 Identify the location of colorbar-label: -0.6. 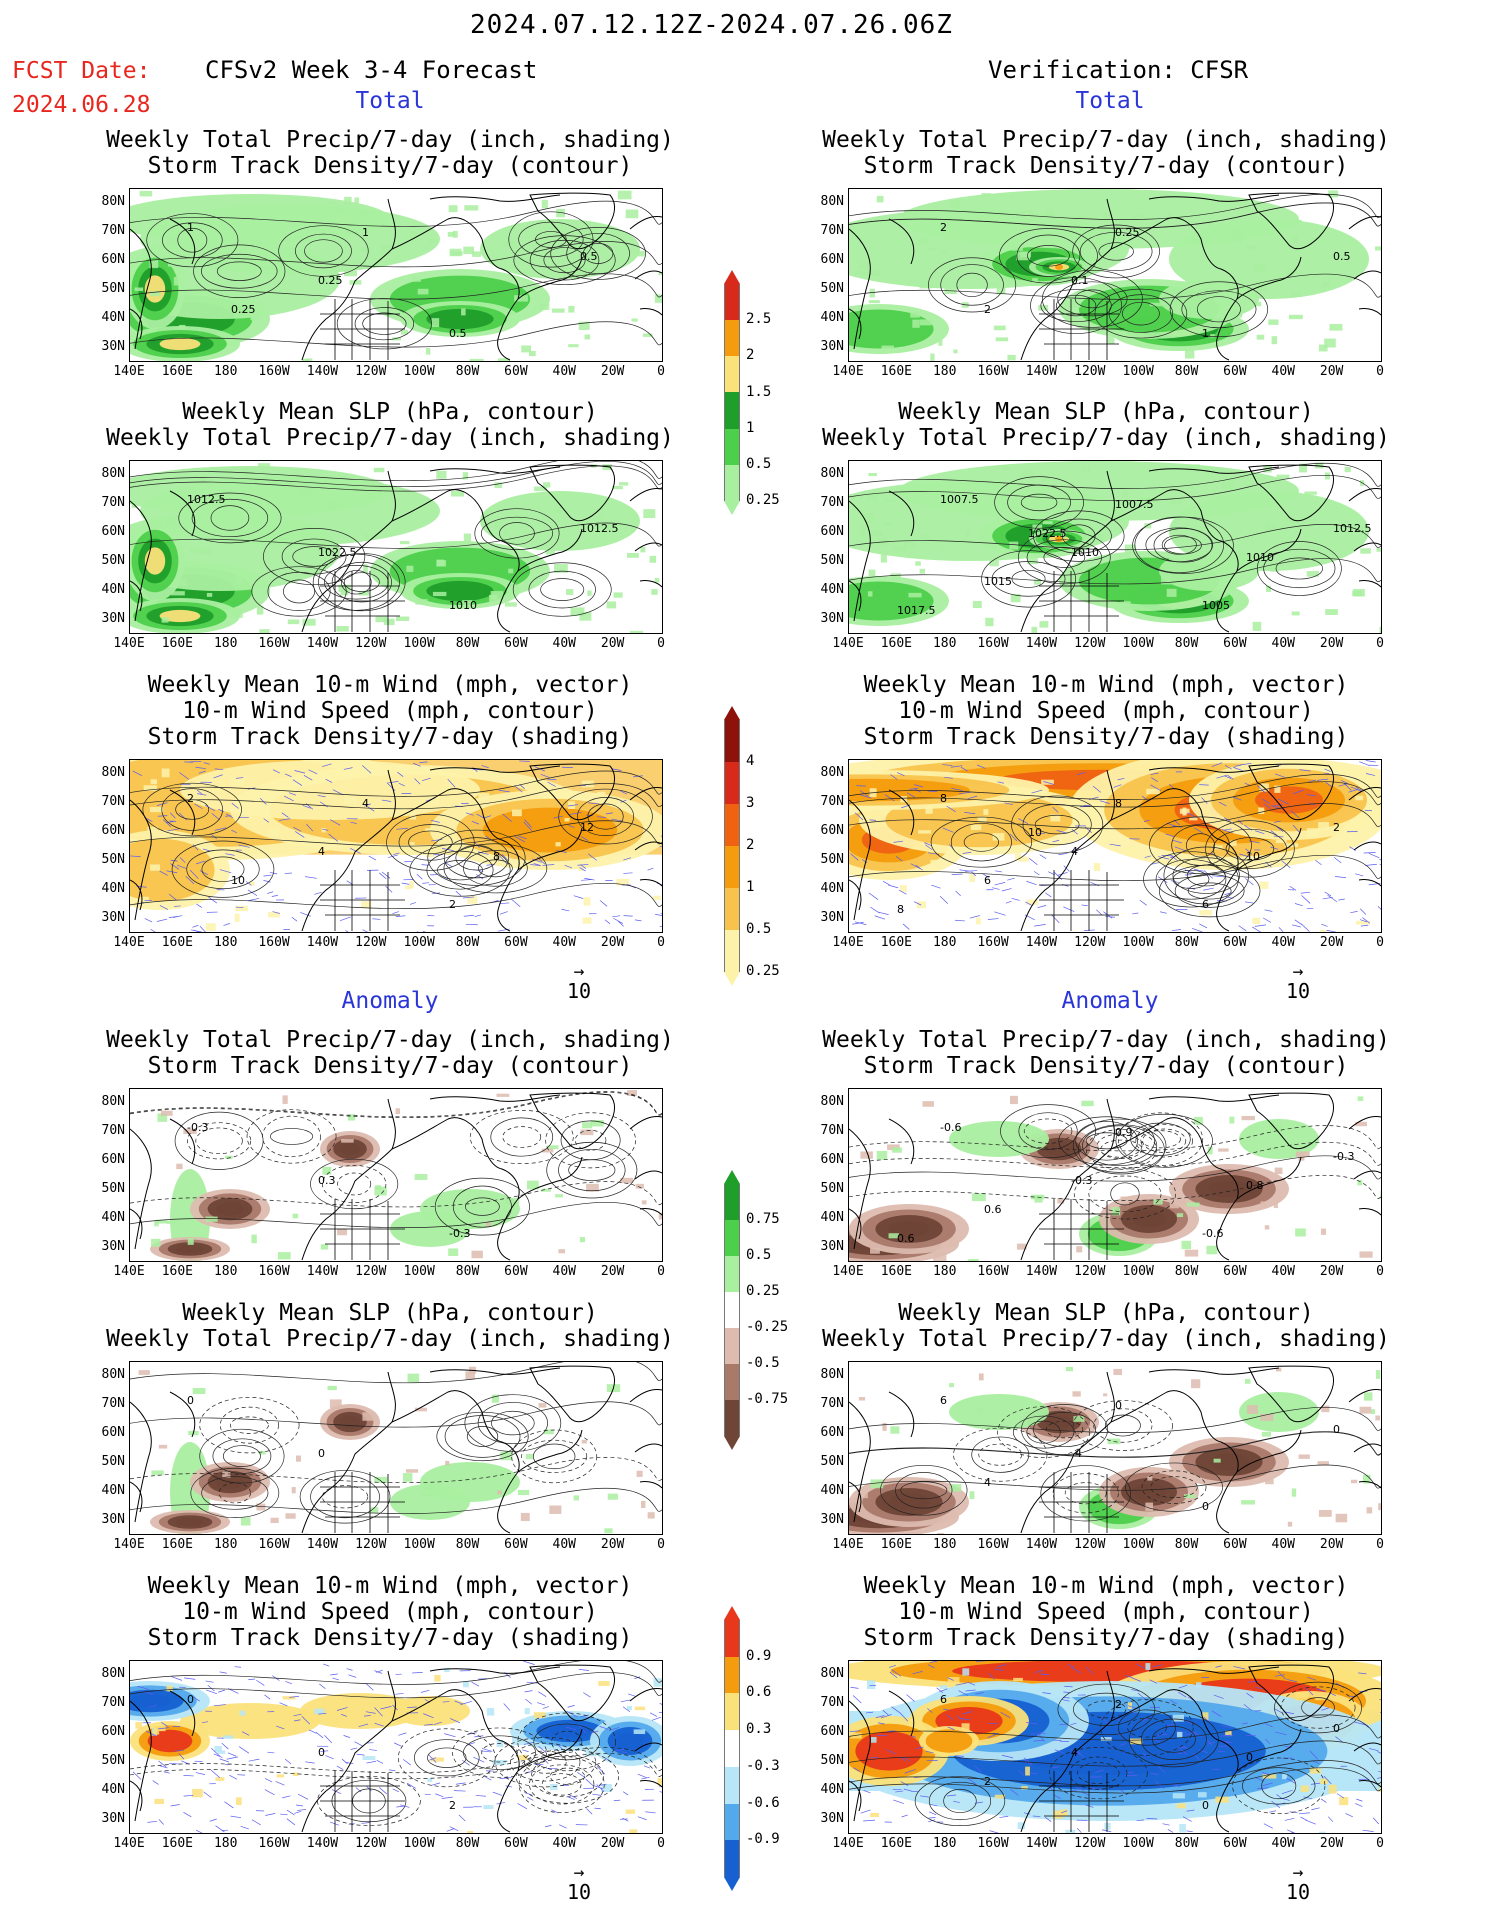
(763, 1802).